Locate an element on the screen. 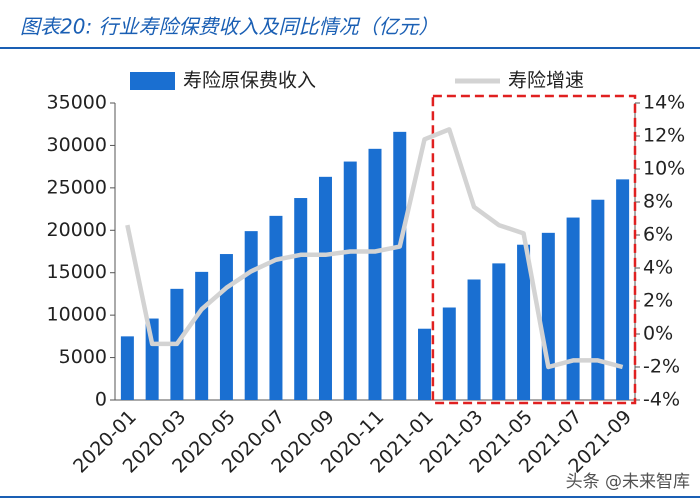  y2-tick-label: 0% is located at coordinates (658, 334).